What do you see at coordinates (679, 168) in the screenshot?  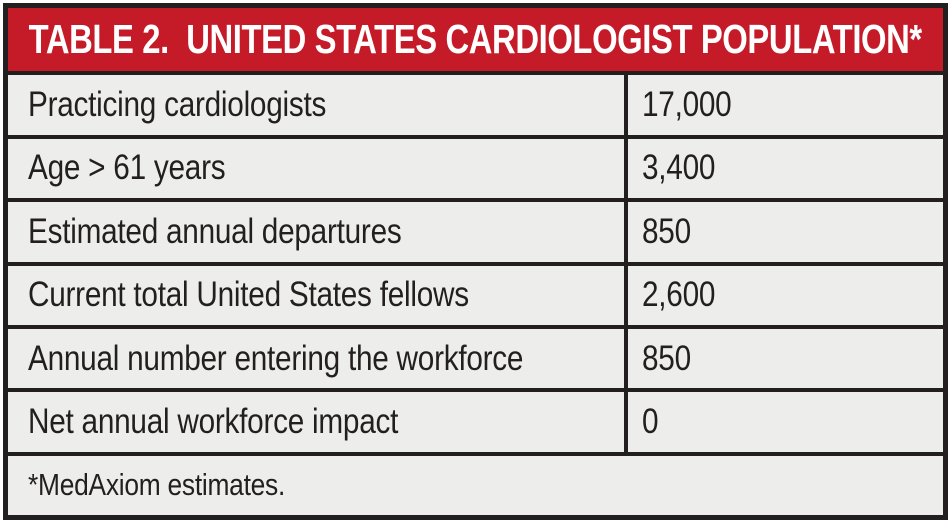 I see `row-value: 3,400` at bounding box center [679, 168].